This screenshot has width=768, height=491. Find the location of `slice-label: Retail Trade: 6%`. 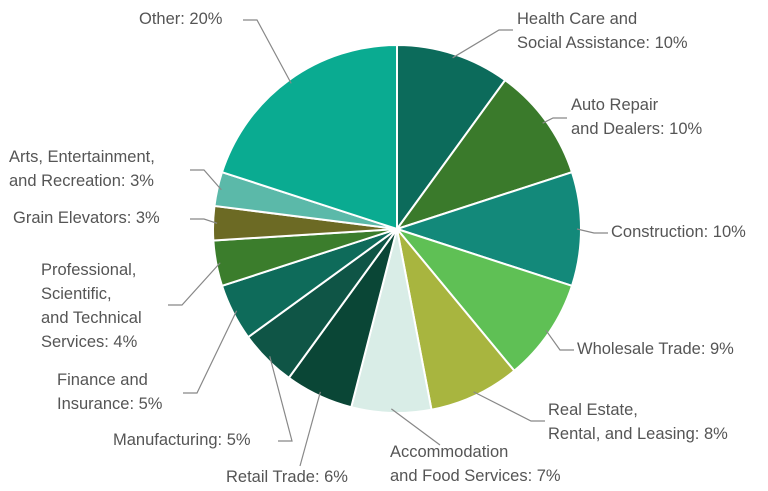

slice-label: Retail Trade: 6% is located at coordinates (287, 477).